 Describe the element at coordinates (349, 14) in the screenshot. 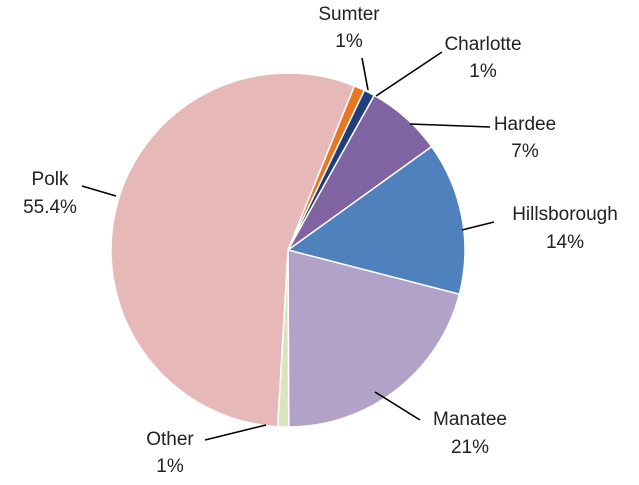

I see `slice-label: Sumter` at that location.